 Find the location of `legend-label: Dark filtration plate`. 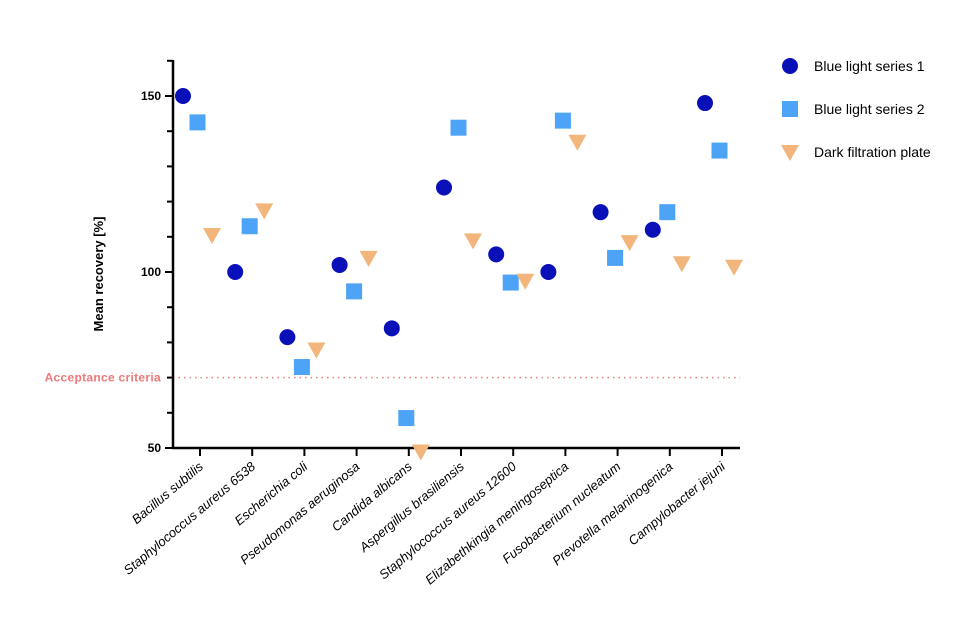

legend-label: Dark filtration plate is located at coordinates (872, 152).